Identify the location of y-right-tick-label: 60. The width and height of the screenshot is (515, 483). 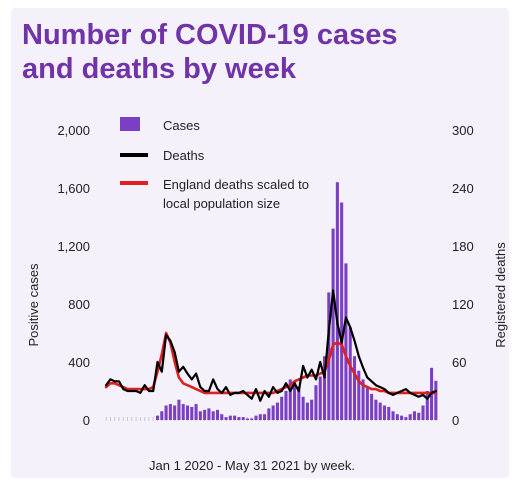
(459, 362).